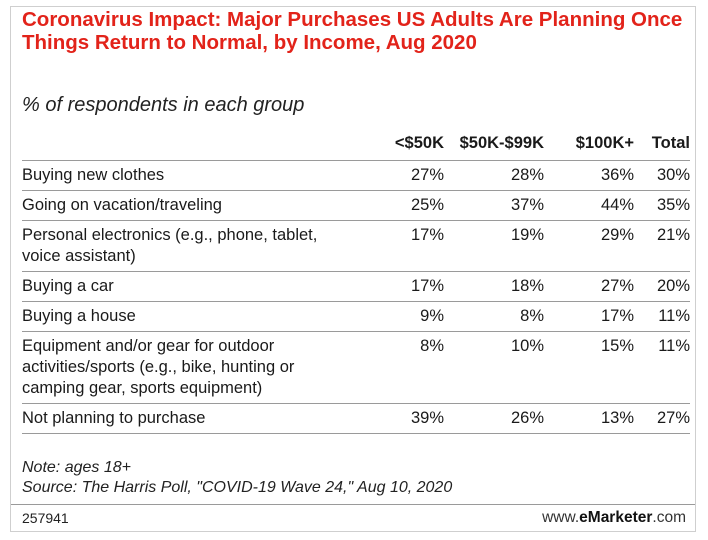 This screenshot has width=708, height=540. I want to click on cell-value: 10%, so click(494, 367).